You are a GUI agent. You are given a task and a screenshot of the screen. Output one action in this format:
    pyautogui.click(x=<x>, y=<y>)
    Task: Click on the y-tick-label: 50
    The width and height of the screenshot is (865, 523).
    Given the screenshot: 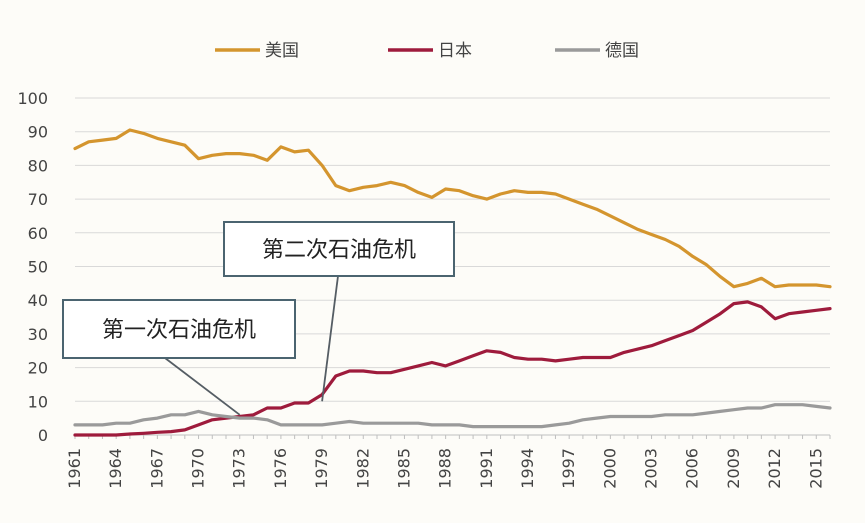 What is the action you would take?
    pyautogui.click(x=38, y=267)
    